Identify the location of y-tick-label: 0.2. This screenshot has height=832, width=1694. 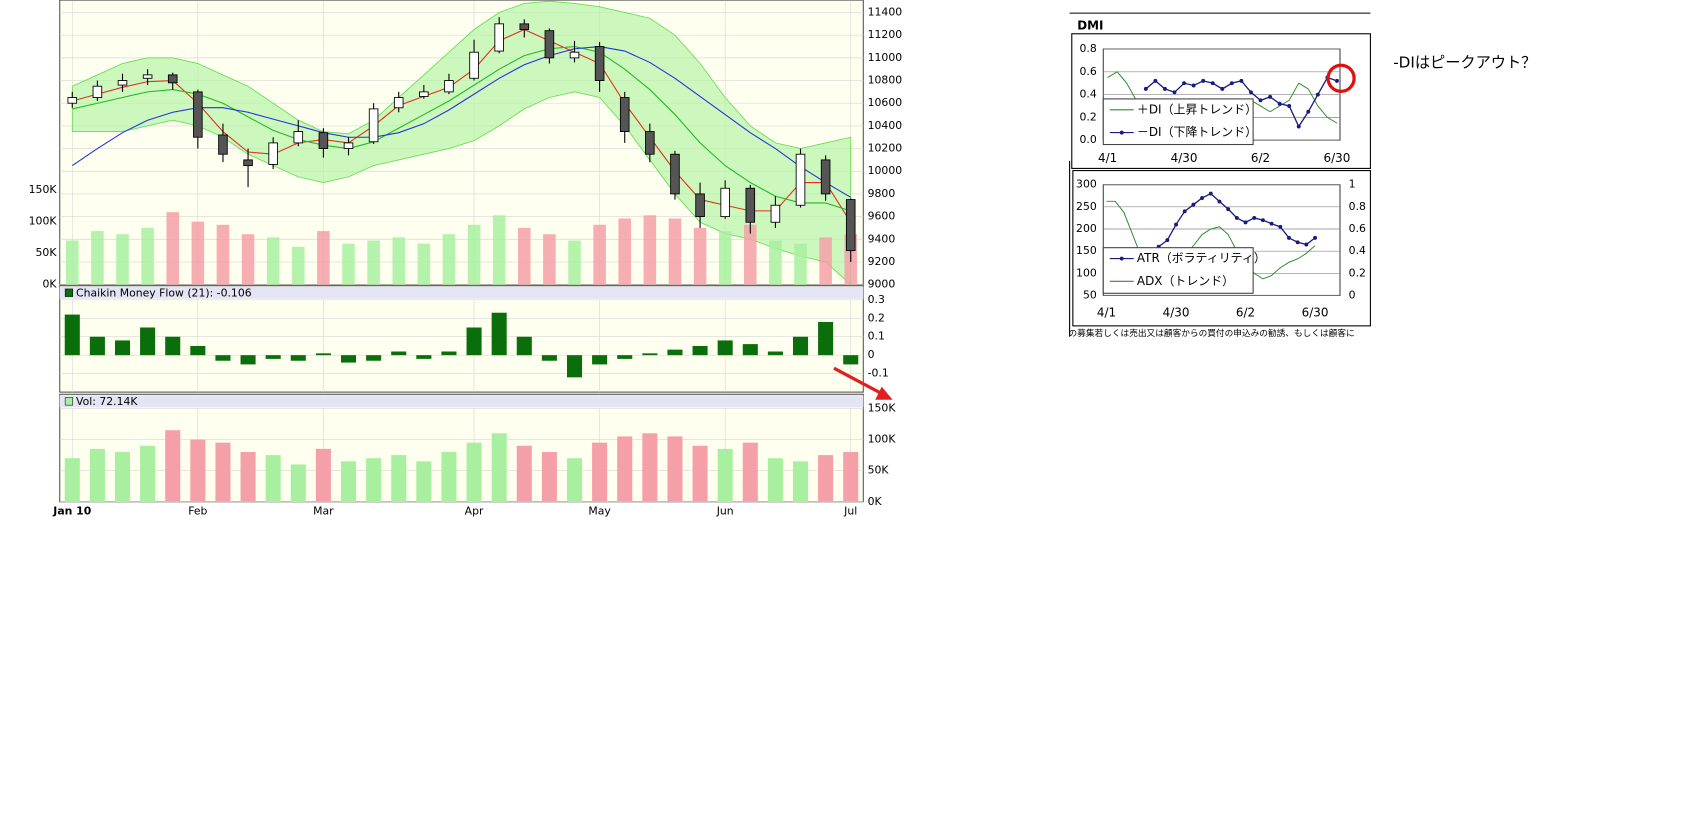
(1088, 116).